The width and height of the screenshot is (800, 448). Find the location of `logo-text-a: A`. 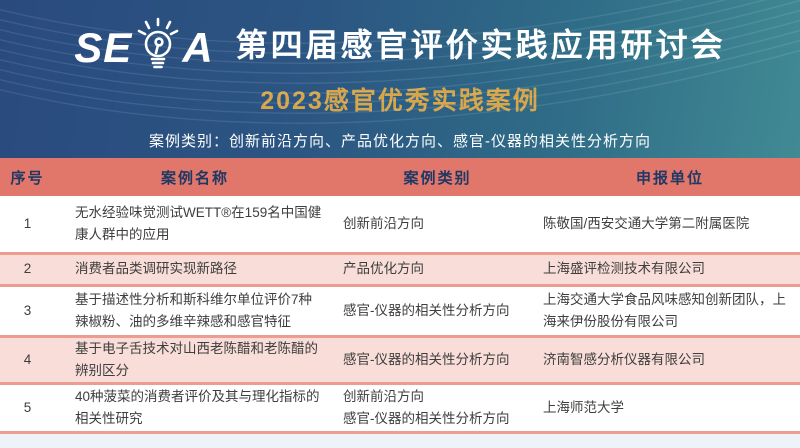

logo-text-a: A is located at coordinates (198, 47).